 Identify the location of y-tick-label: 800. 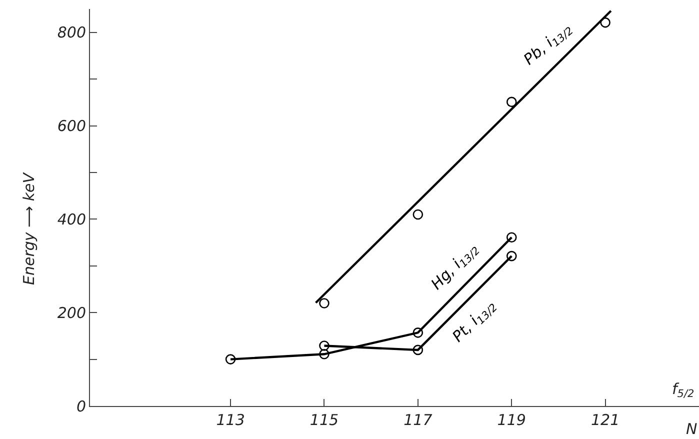
(71, 33).